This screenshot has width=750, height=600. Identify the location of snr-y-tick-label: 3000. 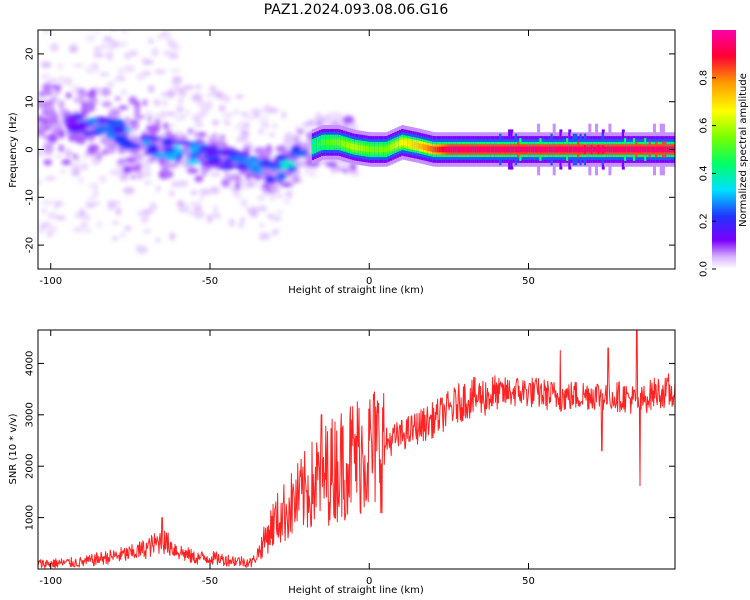
(30, 414).